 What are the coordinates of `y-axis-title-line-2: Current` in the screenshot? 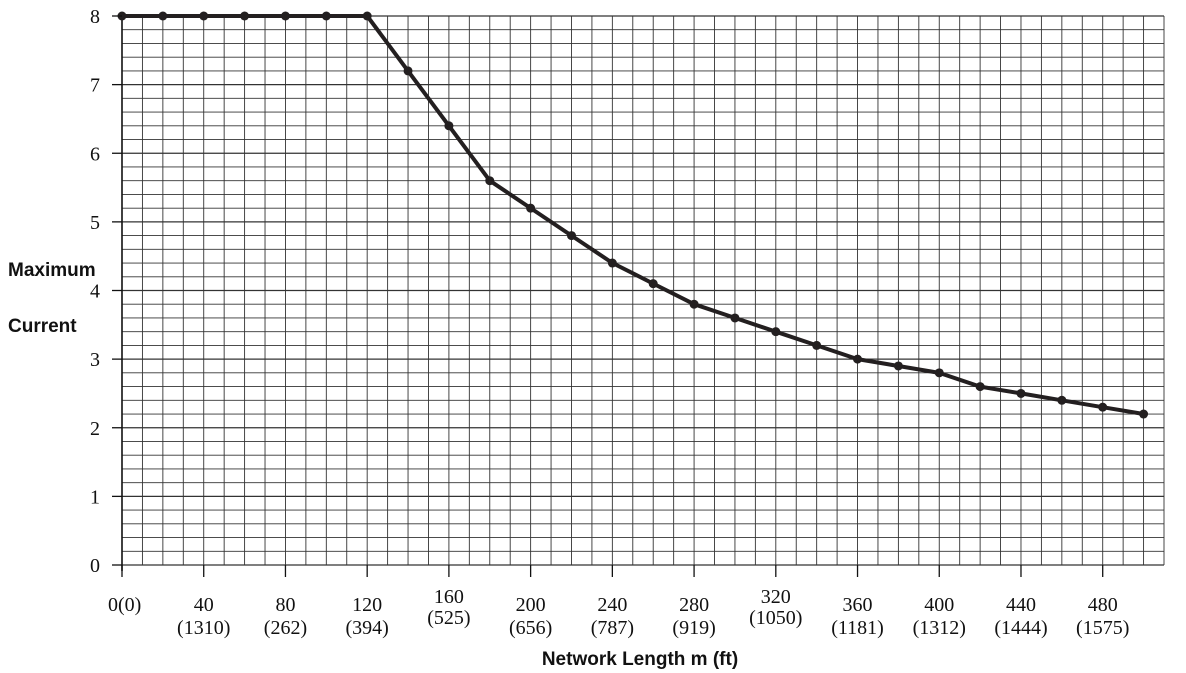 It's located at (42, 326).